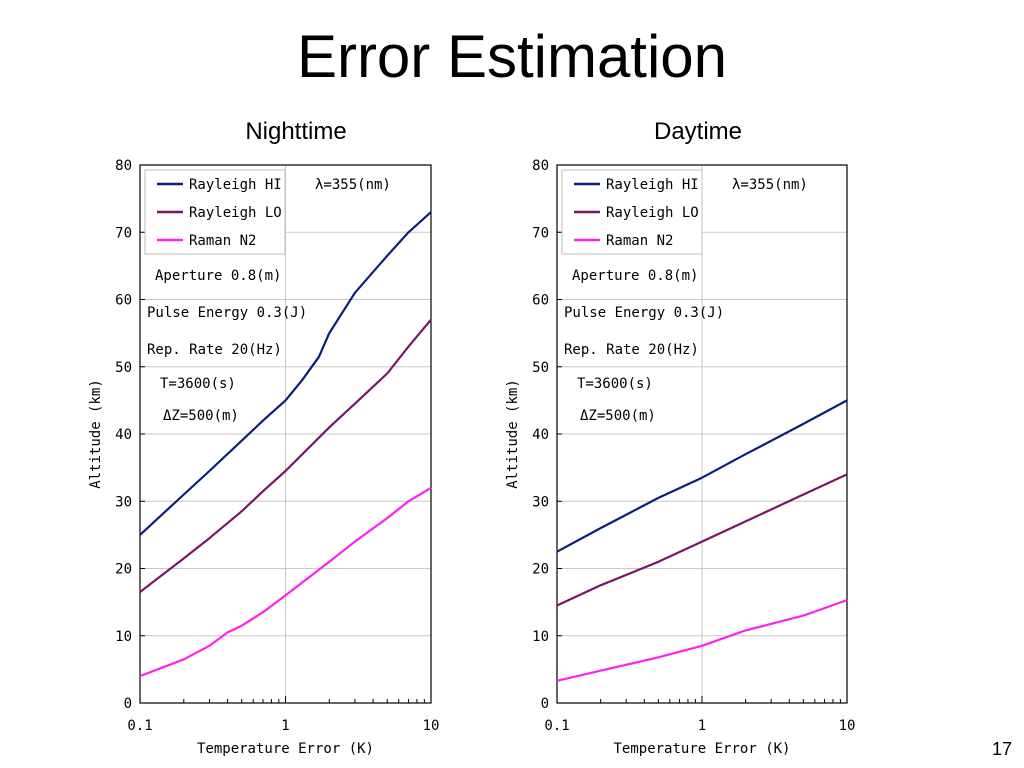 This screenshot has height=768, width=1024. I want to click on daytime-chart-title: Daytime, so click(698, 131).